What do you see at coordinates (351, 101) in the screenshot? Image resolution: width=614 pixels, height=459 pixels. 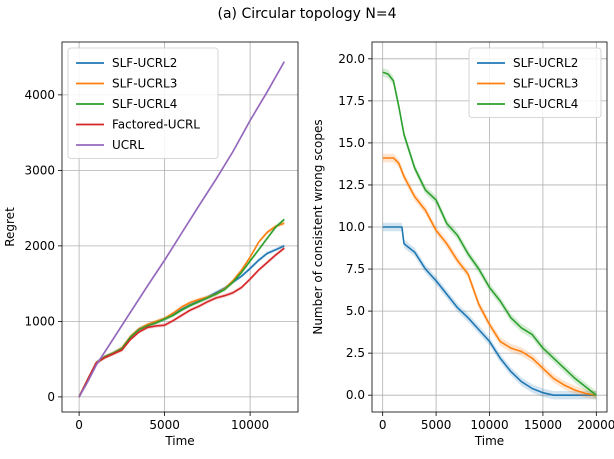 I see `y-tick-label: 17.5` at bounding box center [351, 101].